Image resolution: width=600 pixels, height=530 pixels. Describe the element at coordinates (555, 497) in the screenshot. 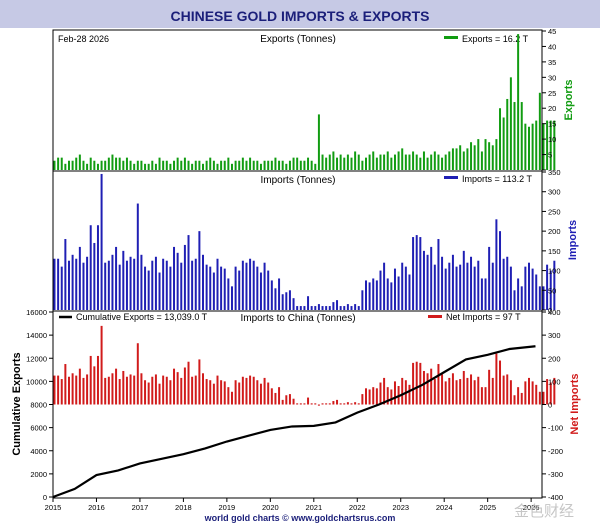

I see `net-import-y-tick-label: -400` at that location.